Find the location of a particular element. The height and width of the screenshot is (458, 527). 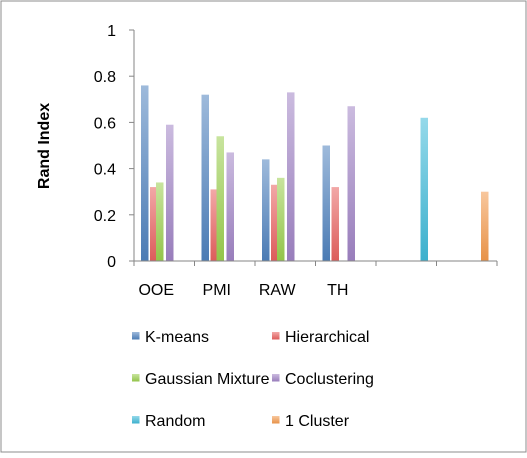

bar-hierarchical-raw is located at coordinates (275, 222).